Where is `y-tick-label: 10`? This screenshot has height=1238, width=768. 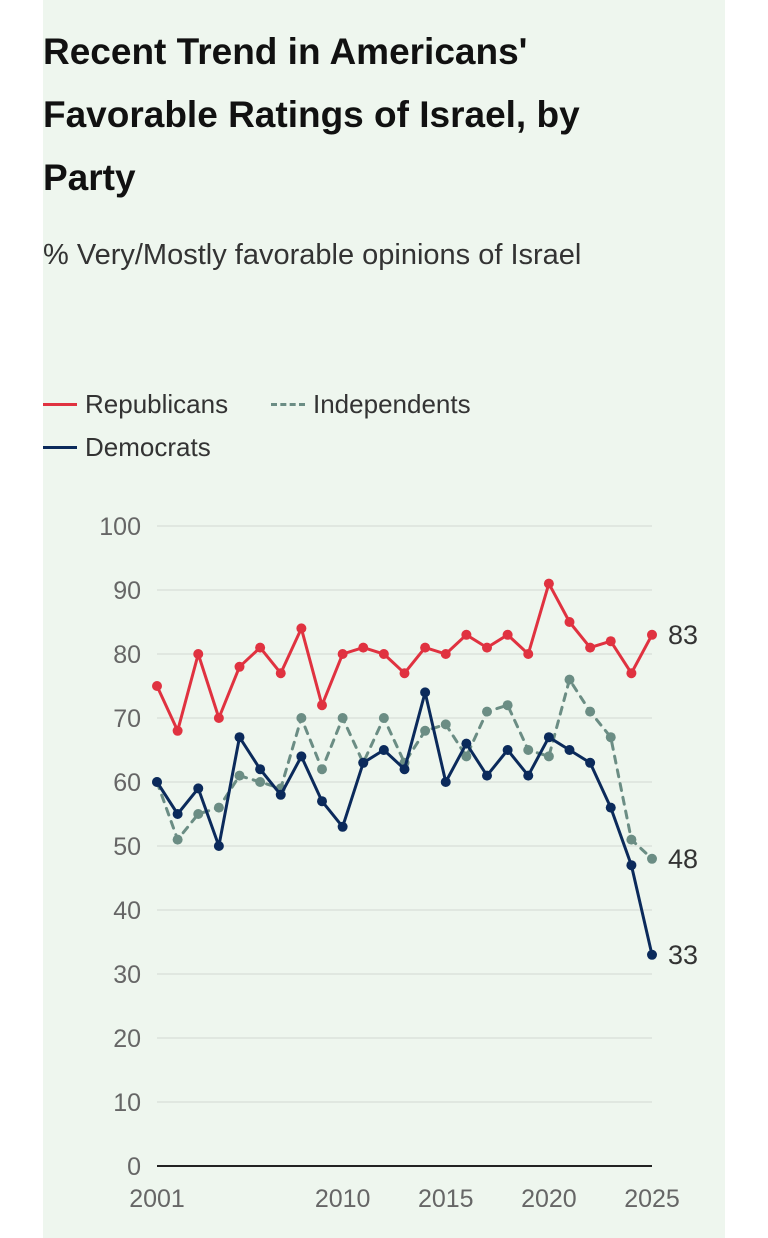 y-tick-label: 10 is located at coordinates (127, 1103).